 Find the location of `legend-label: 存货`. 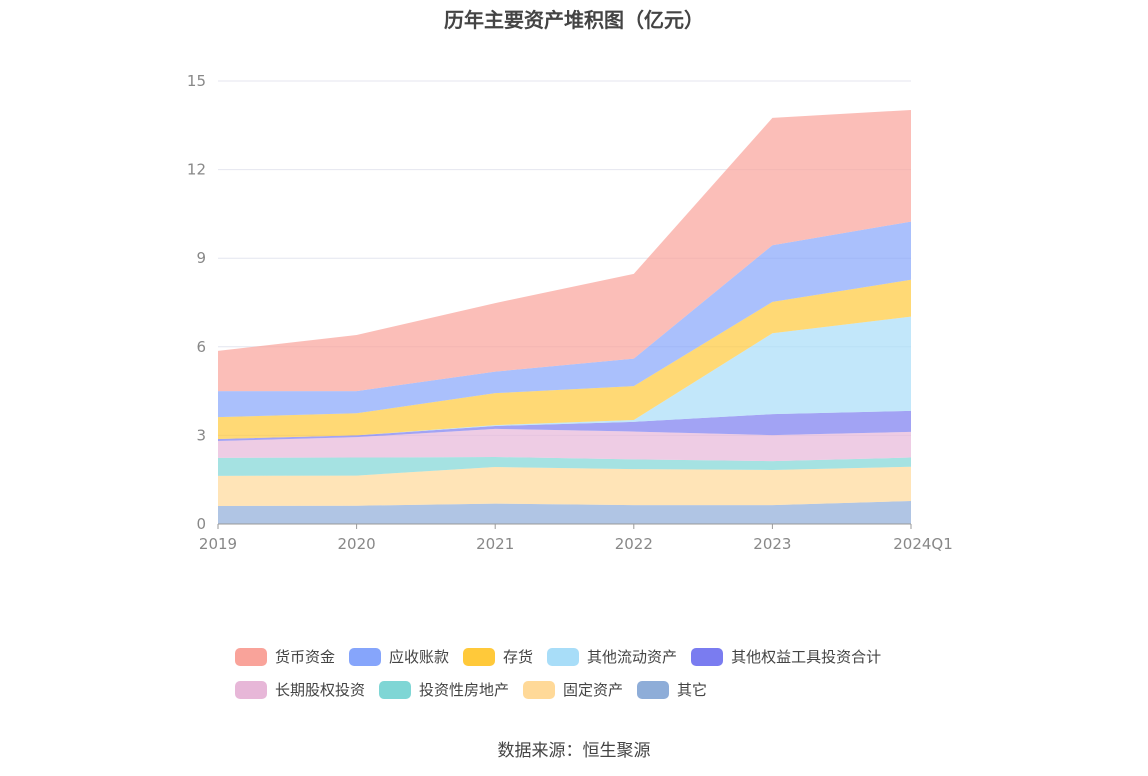

legend-label: 存货 is located at coordinates (518, 657).